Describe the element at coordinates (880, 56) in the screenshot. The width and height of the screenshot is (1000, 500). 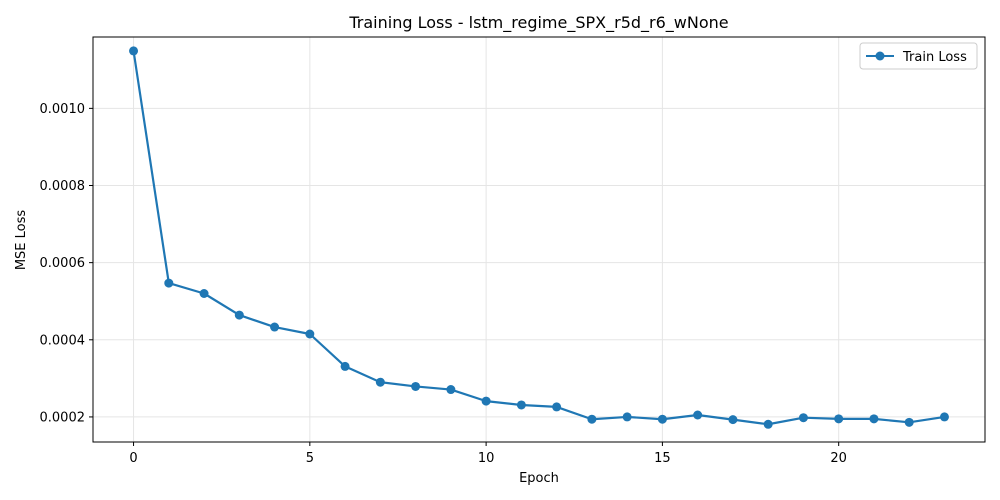
I see `legend-marker-swatch` at that location.